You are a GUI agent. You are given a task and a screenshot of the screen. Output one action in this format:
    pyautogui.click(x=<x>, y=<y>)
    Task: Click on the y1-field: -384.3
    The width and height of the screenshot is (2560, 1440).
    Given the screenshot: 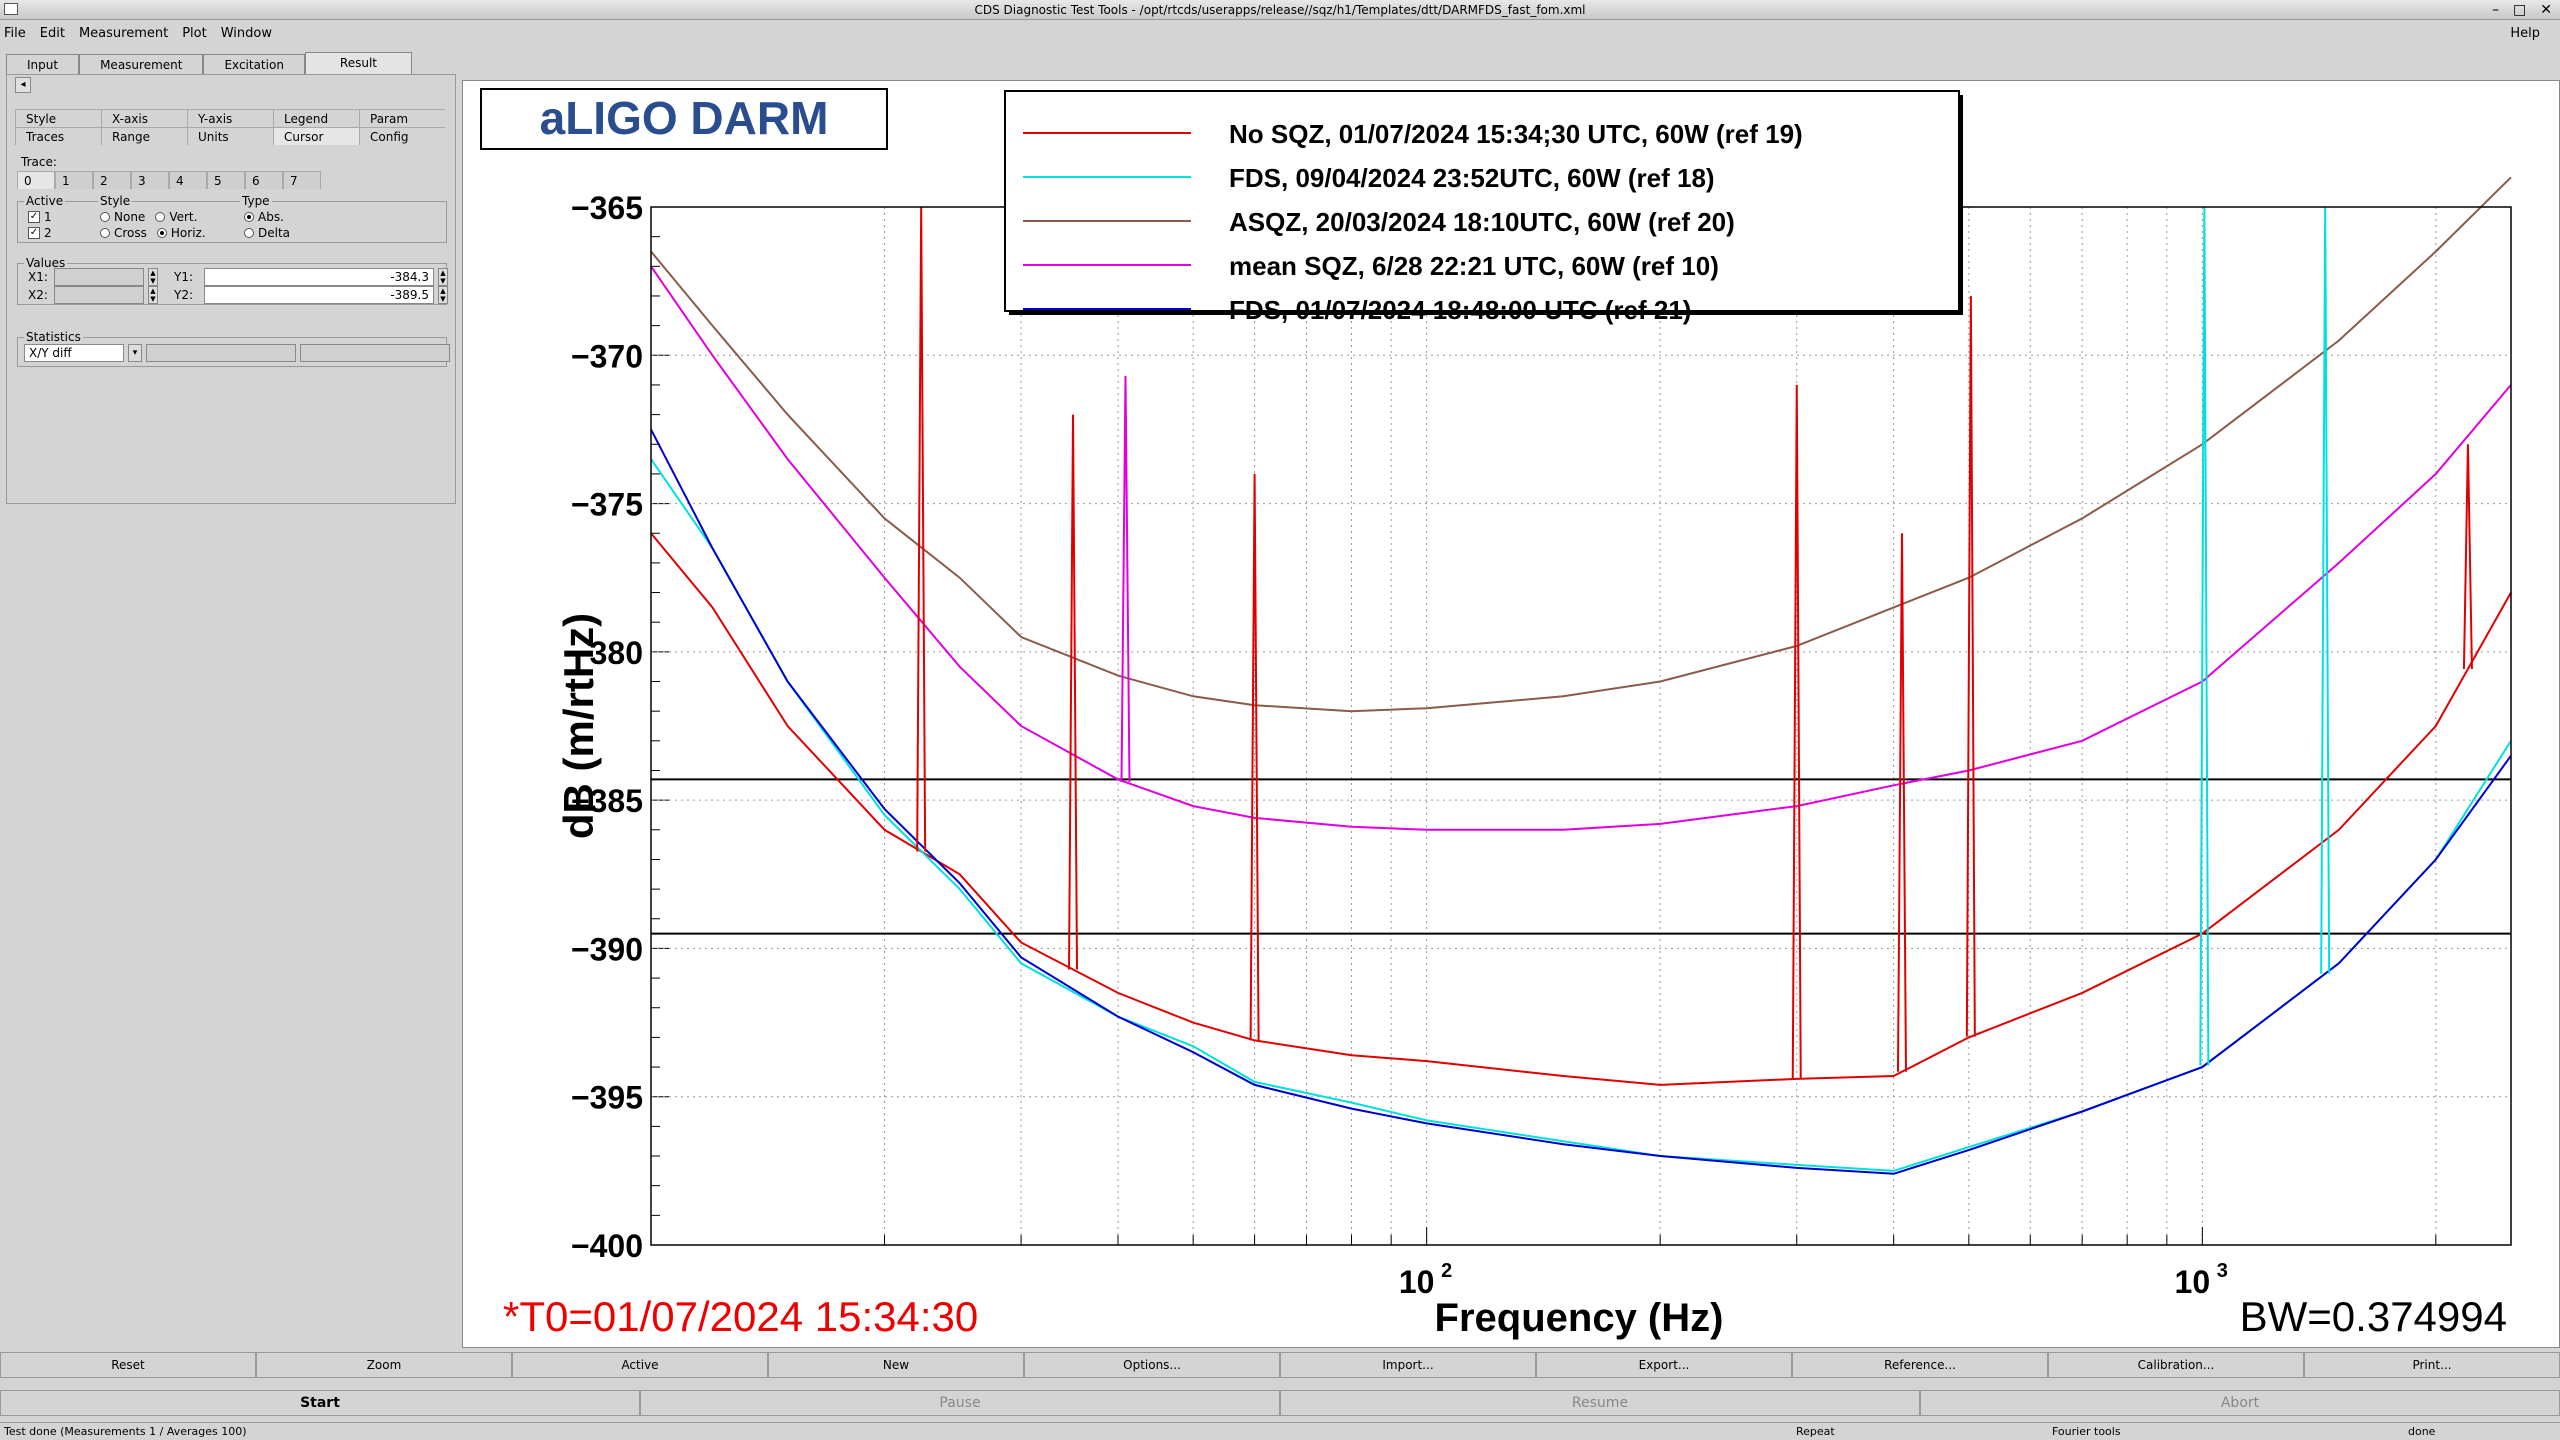 What is the action you would take?
    pyautogui.click(x=319, y=277)
    